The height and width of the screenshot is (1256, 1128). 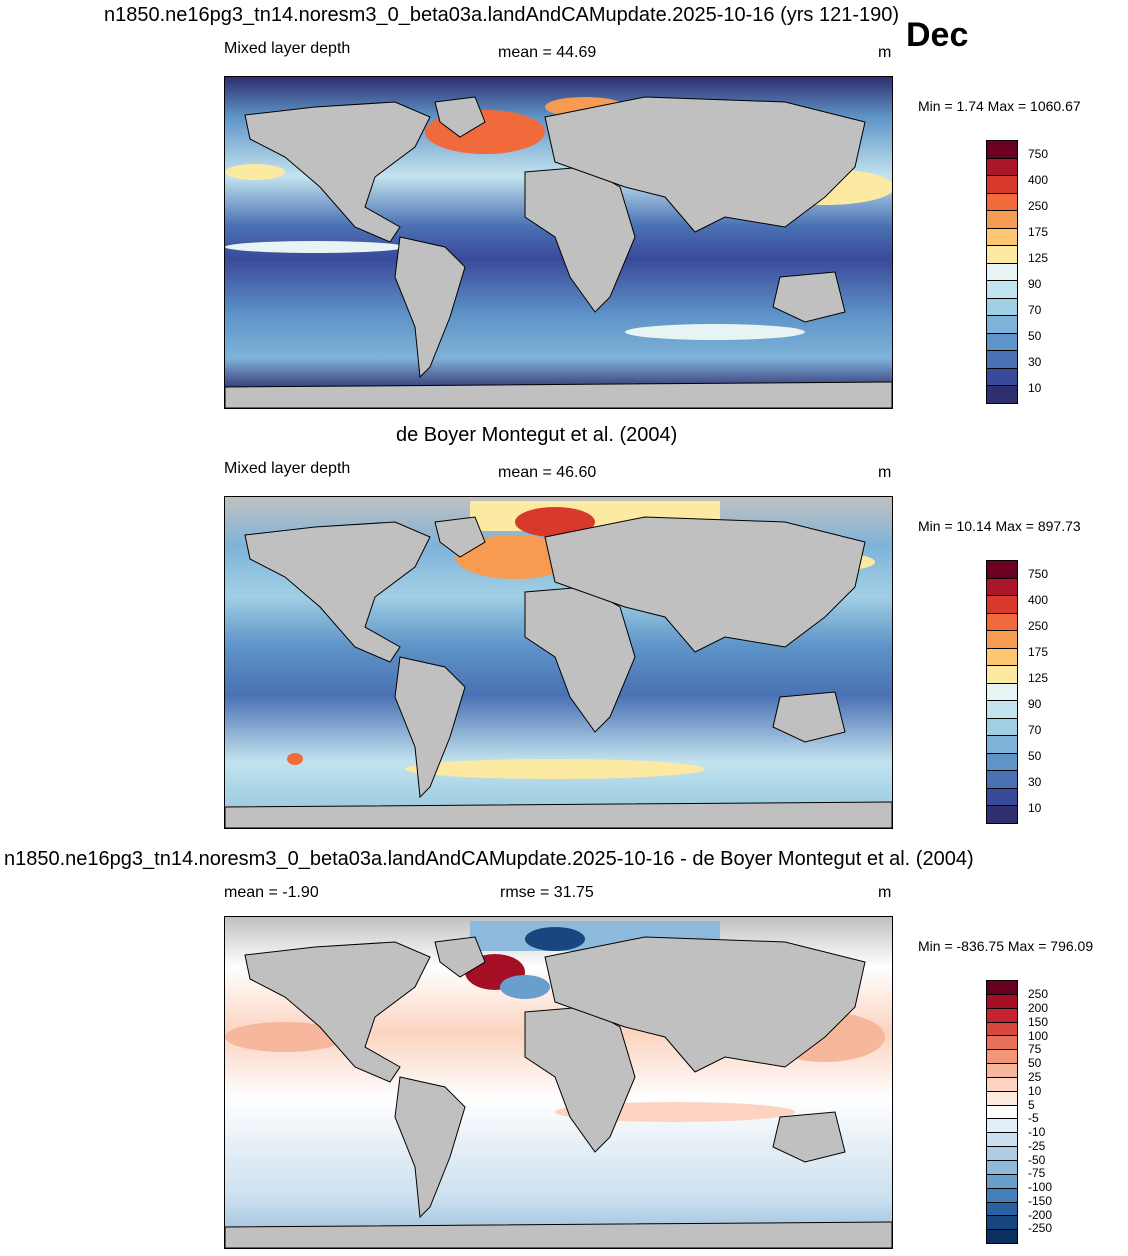 What do you see at coordinates (1037, 1173) in the screenshot?
I see `colorbar-tick: -75` at bounding box center [1037, 1173].